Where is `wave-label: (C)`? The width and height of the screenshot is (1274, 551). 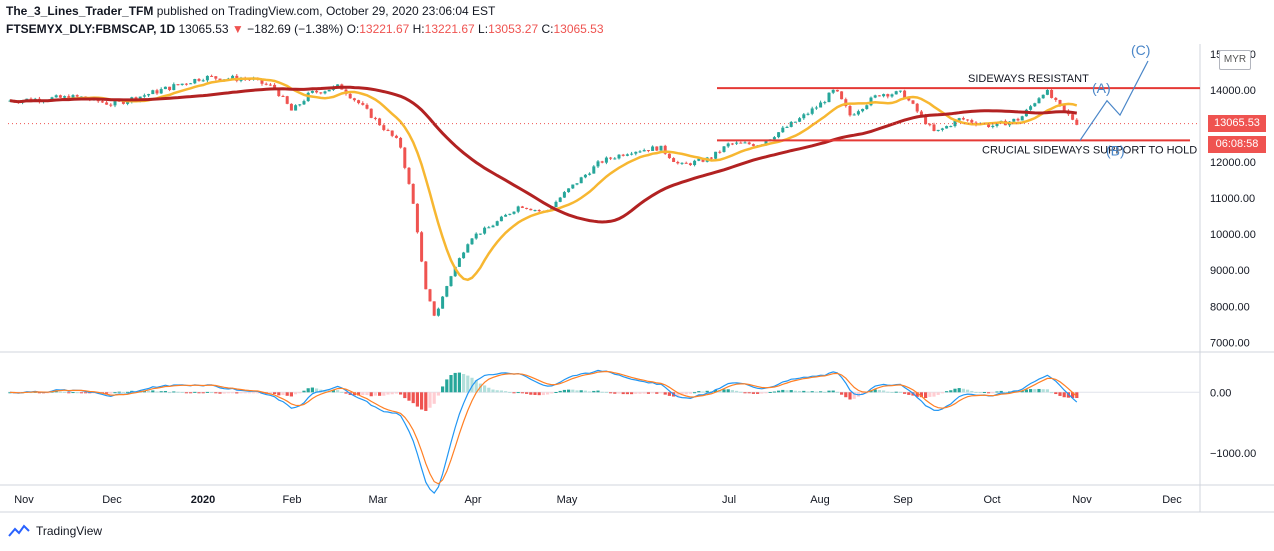 wave-label: (C) is located at coordinates (1140, 50).